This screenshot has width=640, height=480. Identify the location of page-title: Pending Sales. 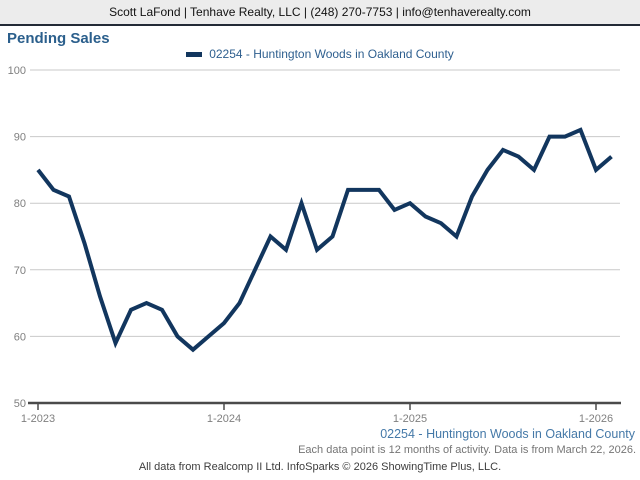
(58, 38).